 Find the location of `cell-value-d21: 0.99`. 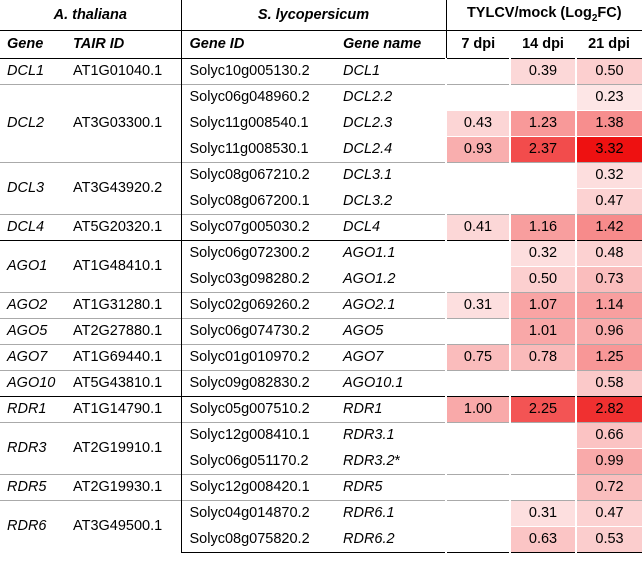

cell-value-d21: 0.99 is located at coordinates (608, 460).